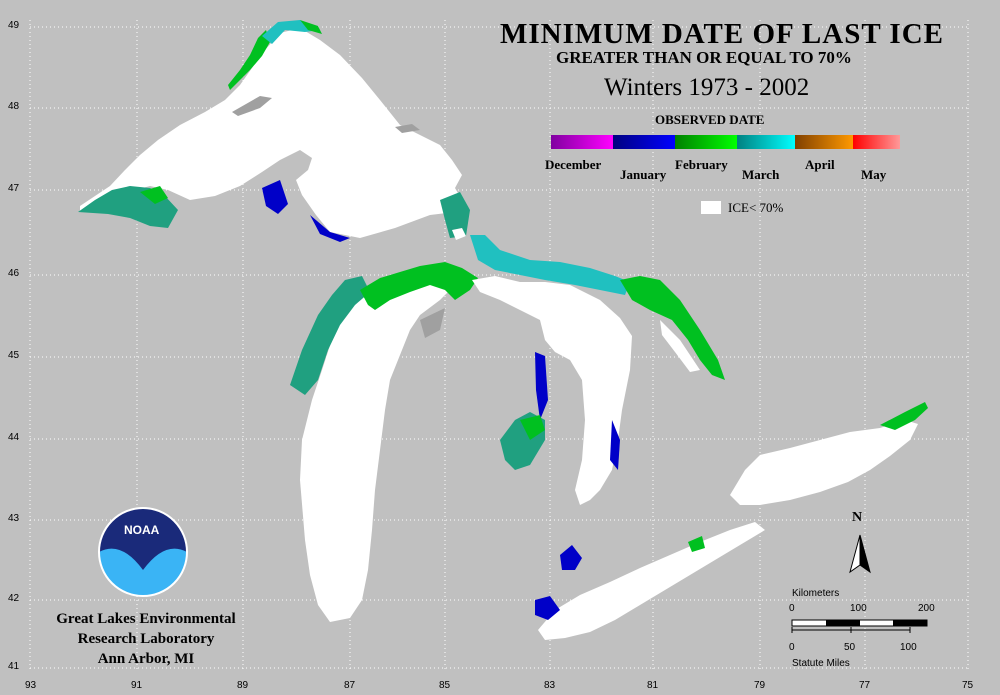 The image size is (1000, 695). What do you see at coordinates (722, 34) in the screenshot?
I see `map-title: MINIMUM DATE OF LAST ICE` at bounding box center [722, 34].